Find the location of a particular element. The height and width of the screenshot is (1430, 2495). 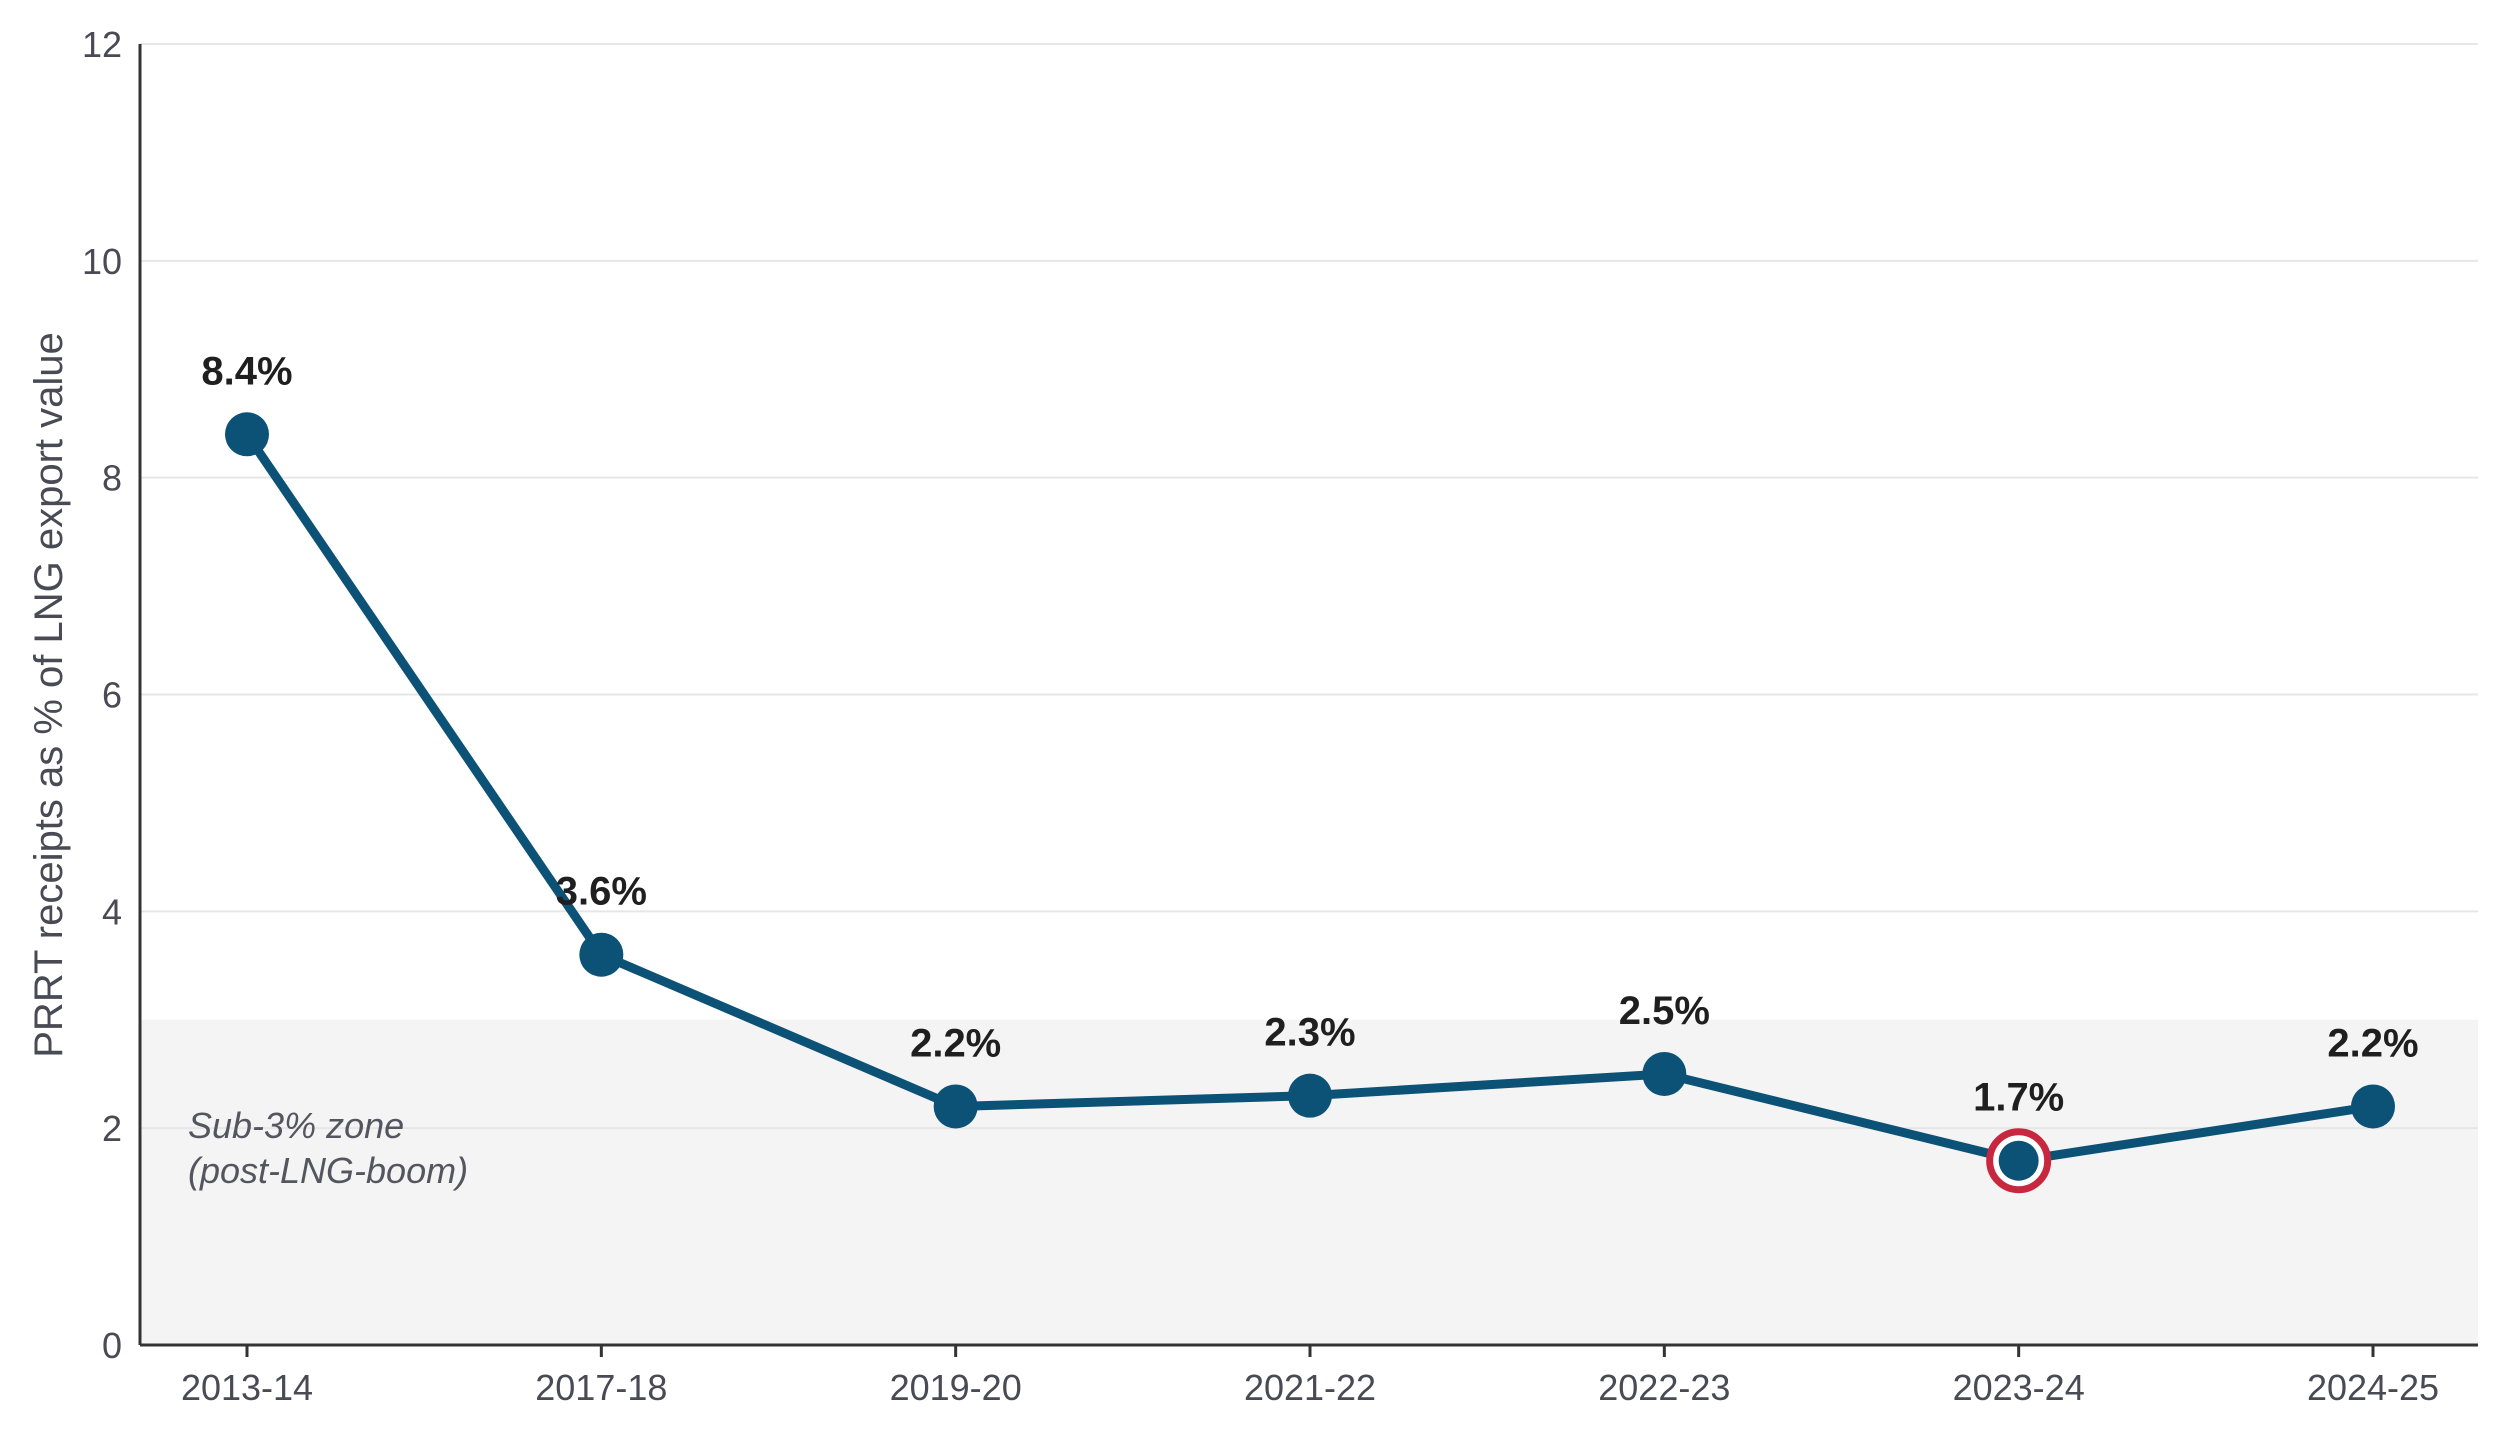

x-tick-label: 2021-22 is located at coordinates (1310, 1387).